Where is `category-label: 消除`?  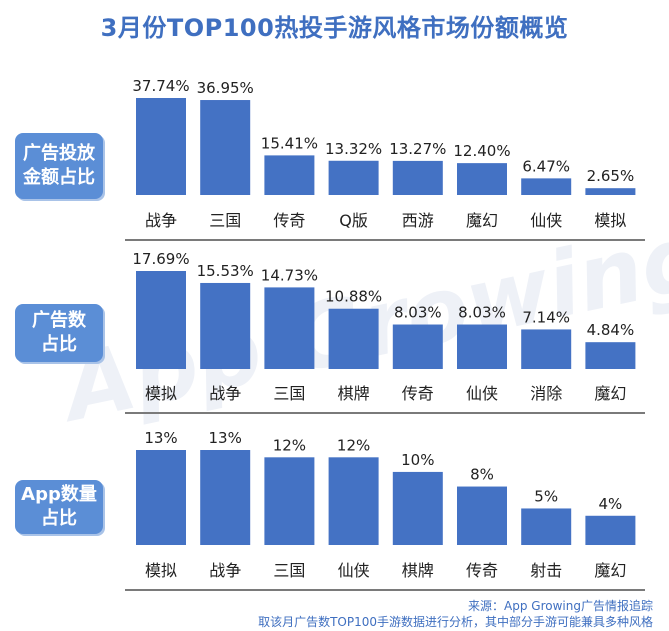
category-label: 消除 is located at coordinates (546, 393).